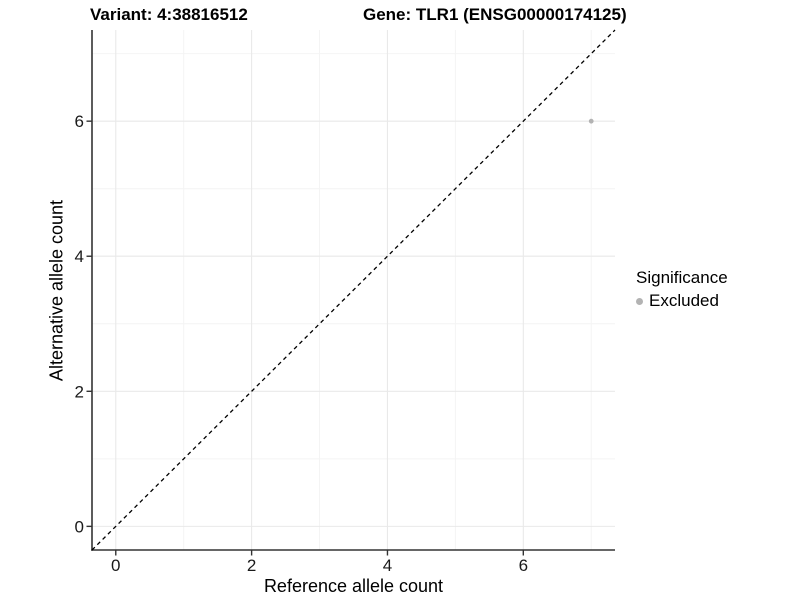  What do you see at coordinates (115, 565) in the screenshot?
I see `x-tick-label: 0` at bounding box center [115, 565].